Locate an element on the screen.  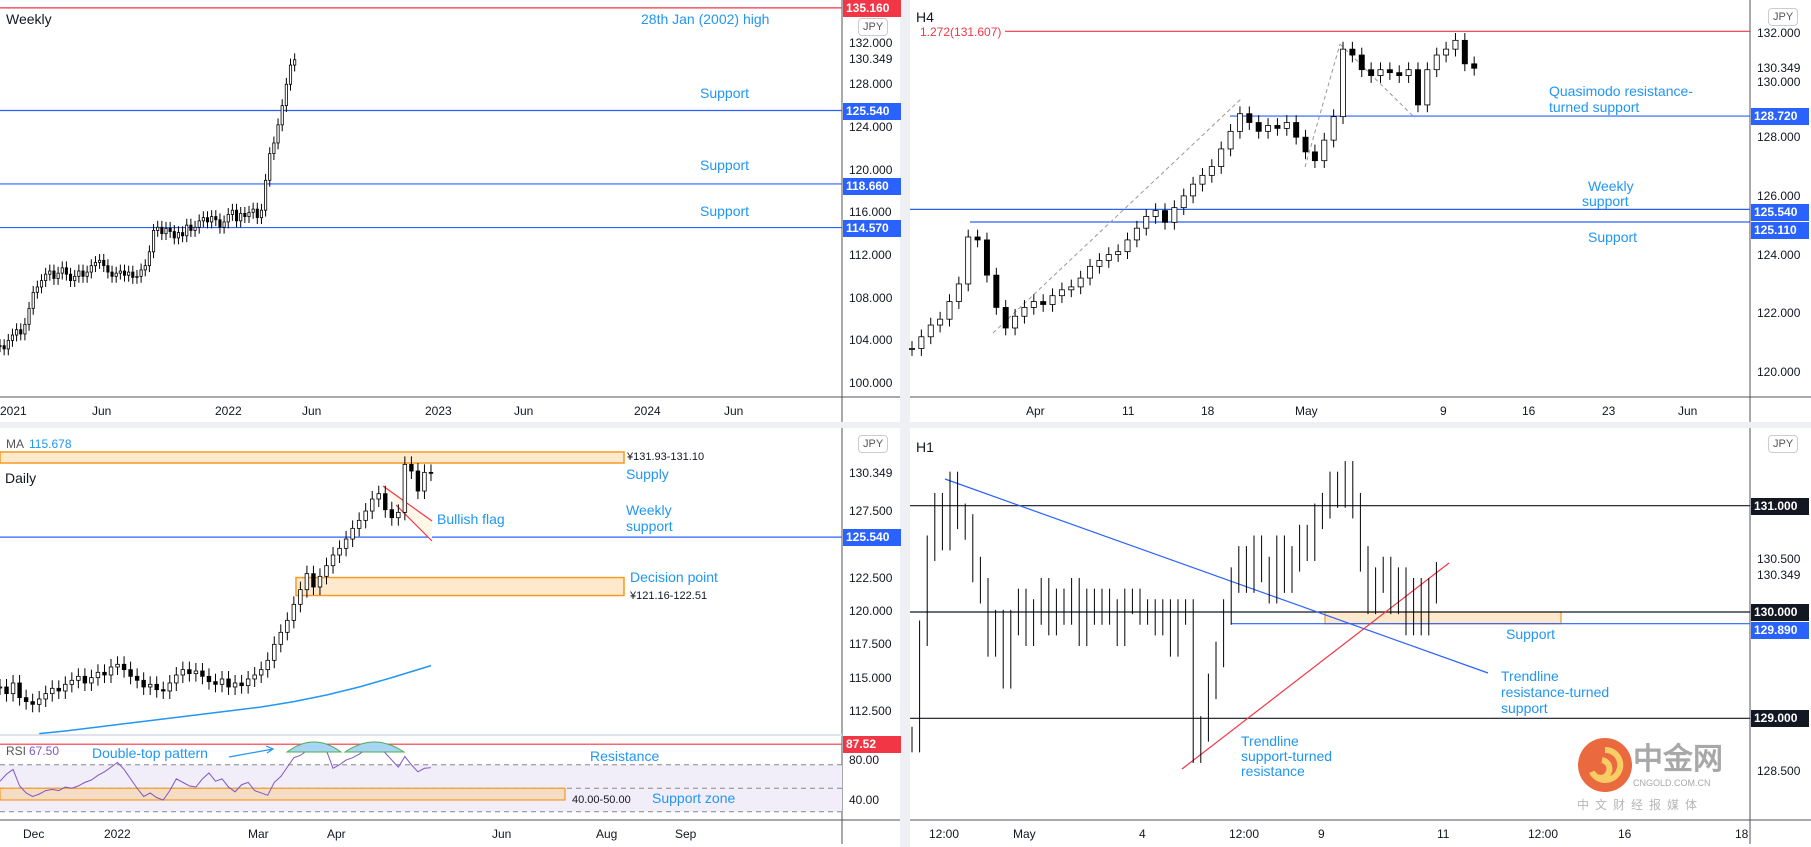
price-tick-label: 128.500 is located at coordinates (1779, 771).